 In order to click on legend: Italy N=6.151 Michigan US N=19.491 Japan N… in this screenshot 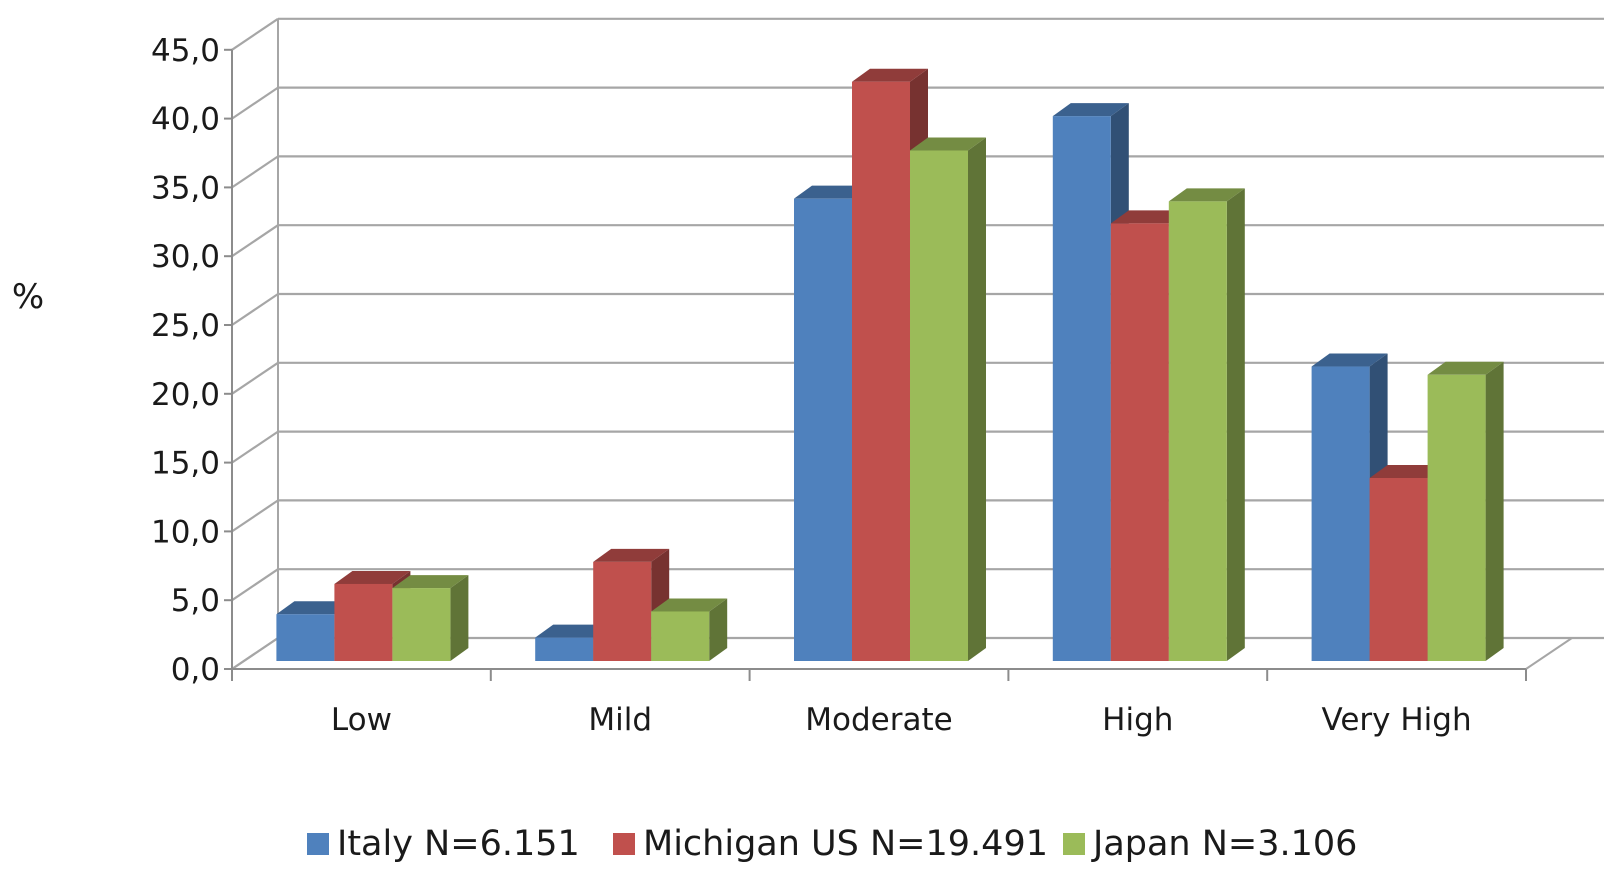, I will do `click(832, 844)`.